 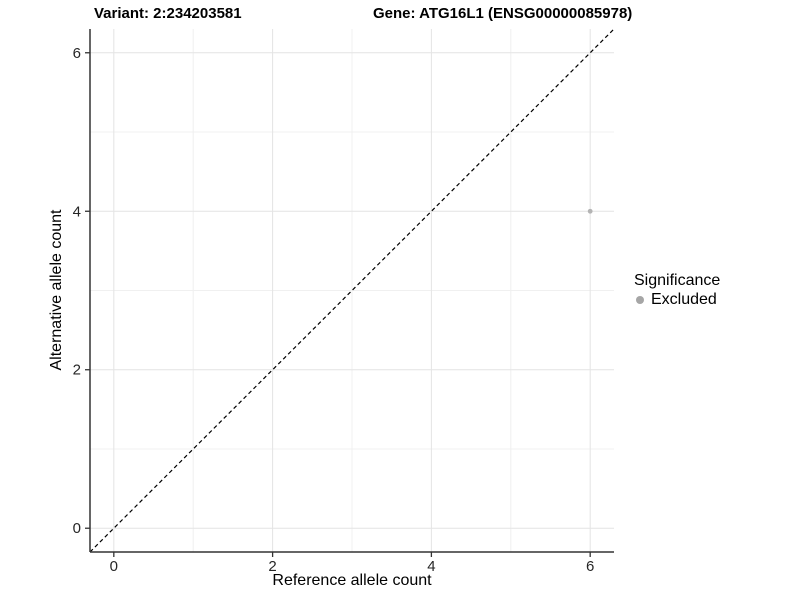 I want to click on legend-title: Significance, so click(x=677, y=280).